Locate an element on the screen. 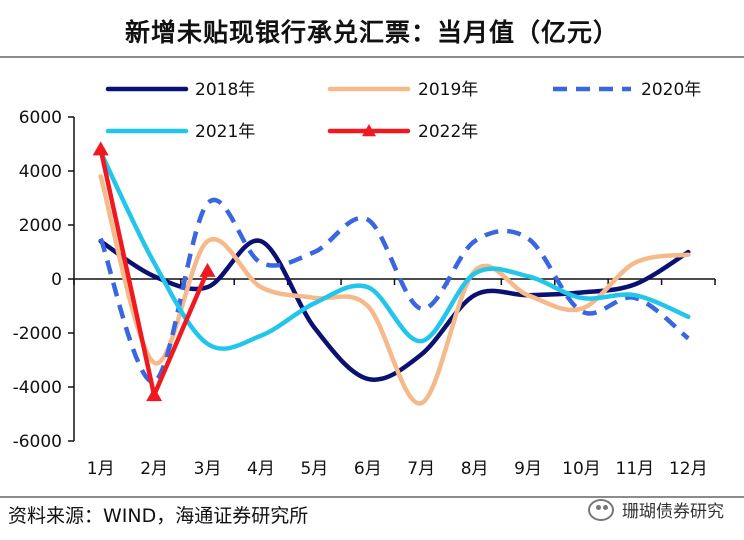 This screenshot has width=744, height=540. legend-label: 2021年 is located at coordinates (225, 132).